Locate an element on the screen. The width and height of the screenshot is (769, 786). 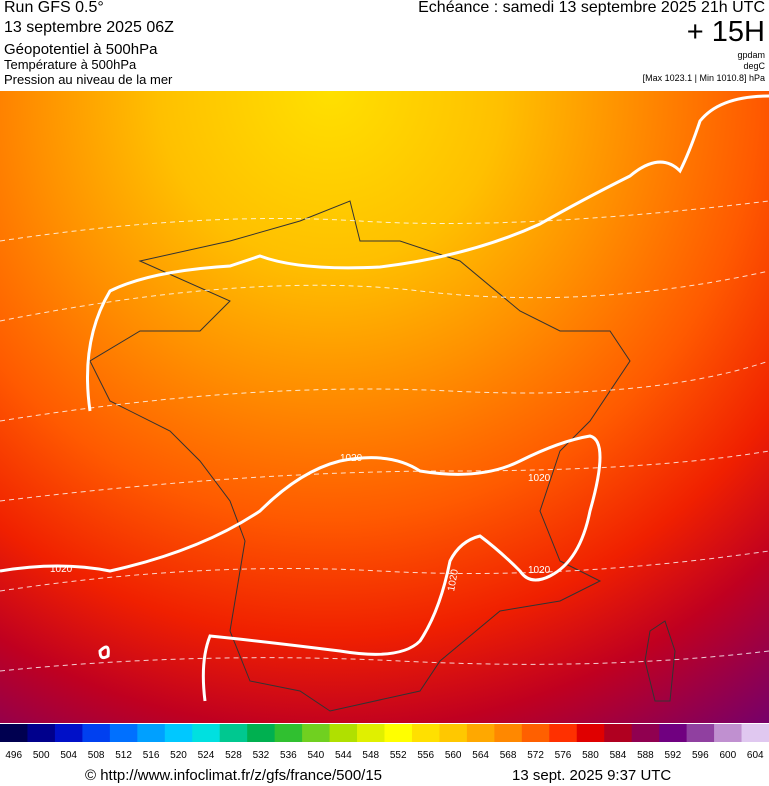
colorbar-label: 592 is located at coordinates (673, 755).